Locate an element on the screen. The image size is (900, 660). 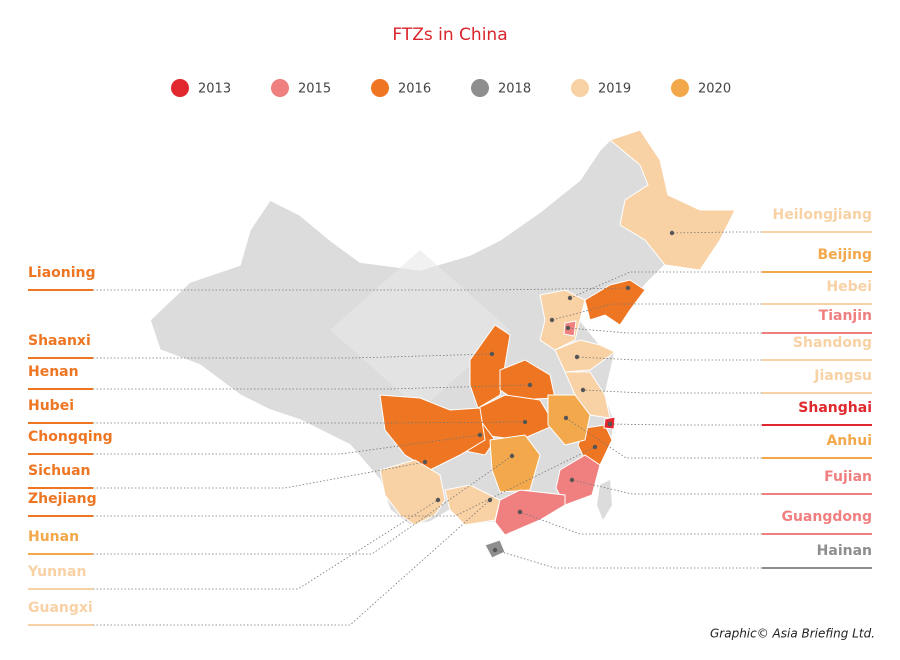
taiwan is located at coordinates (604, 500).